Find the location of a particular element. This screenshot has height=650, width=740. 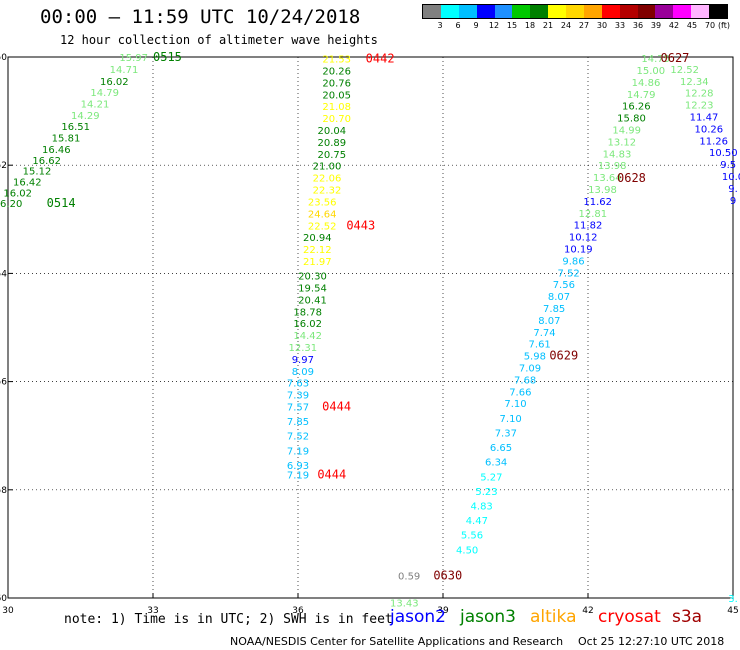

satellite-label-s3a: s3a is located at coordinates (687, 617).